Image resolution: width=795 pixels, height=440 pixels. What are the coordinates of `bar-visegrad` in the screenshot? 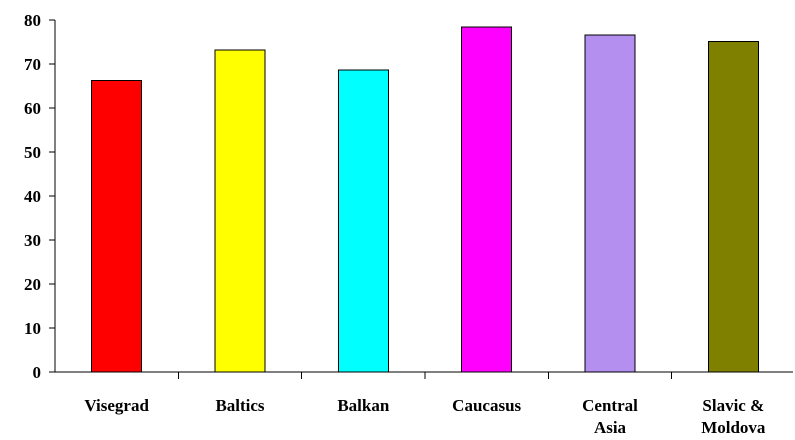 It's located at (117, 226).